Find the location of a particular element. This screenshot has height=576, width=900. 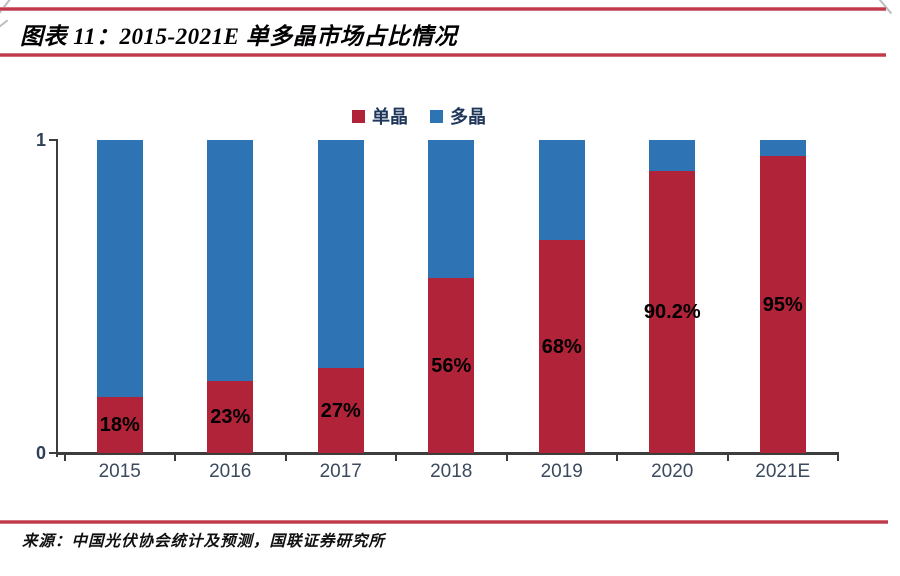

data-label: 18% is located at coordinates (119, 425).